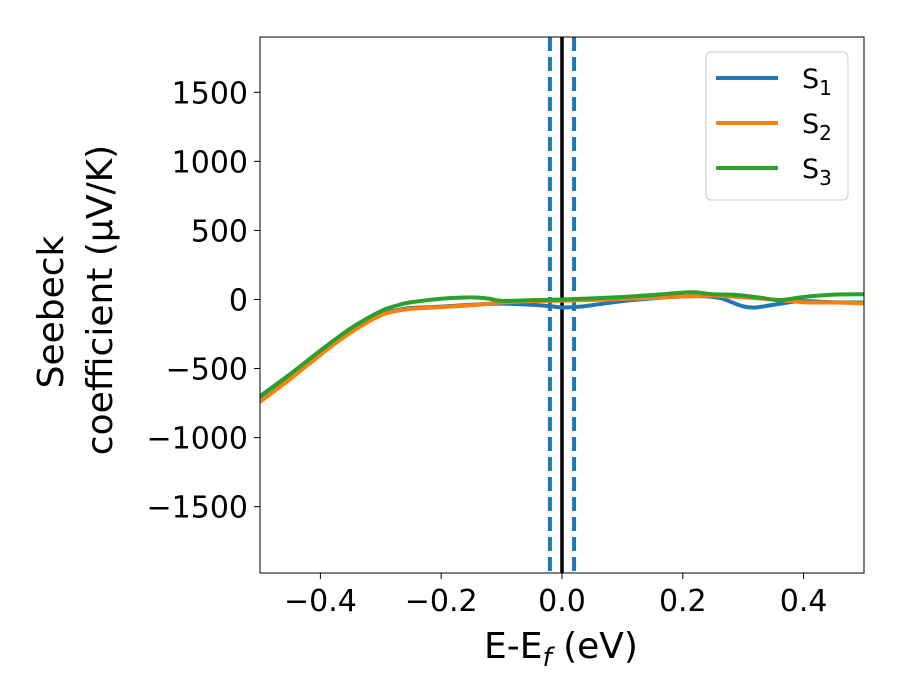  What do you see at coordinates (562, 344) in the screenshot?
I see `series-line-s3` at bounding box center [562, 344].